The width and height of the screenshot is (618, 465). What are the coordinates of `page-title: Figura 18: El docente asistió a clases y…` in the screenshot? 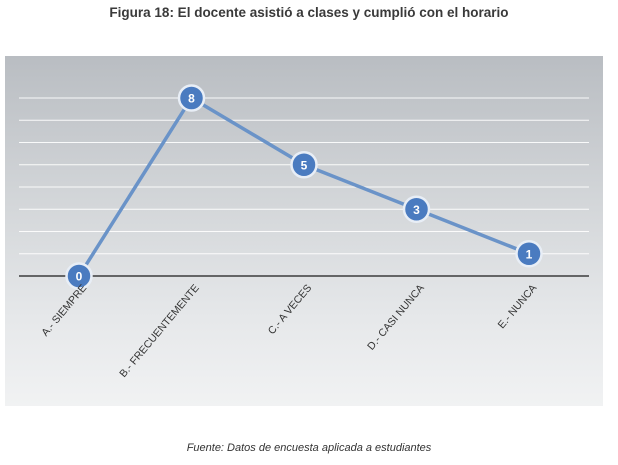 It's located at (309, 12).